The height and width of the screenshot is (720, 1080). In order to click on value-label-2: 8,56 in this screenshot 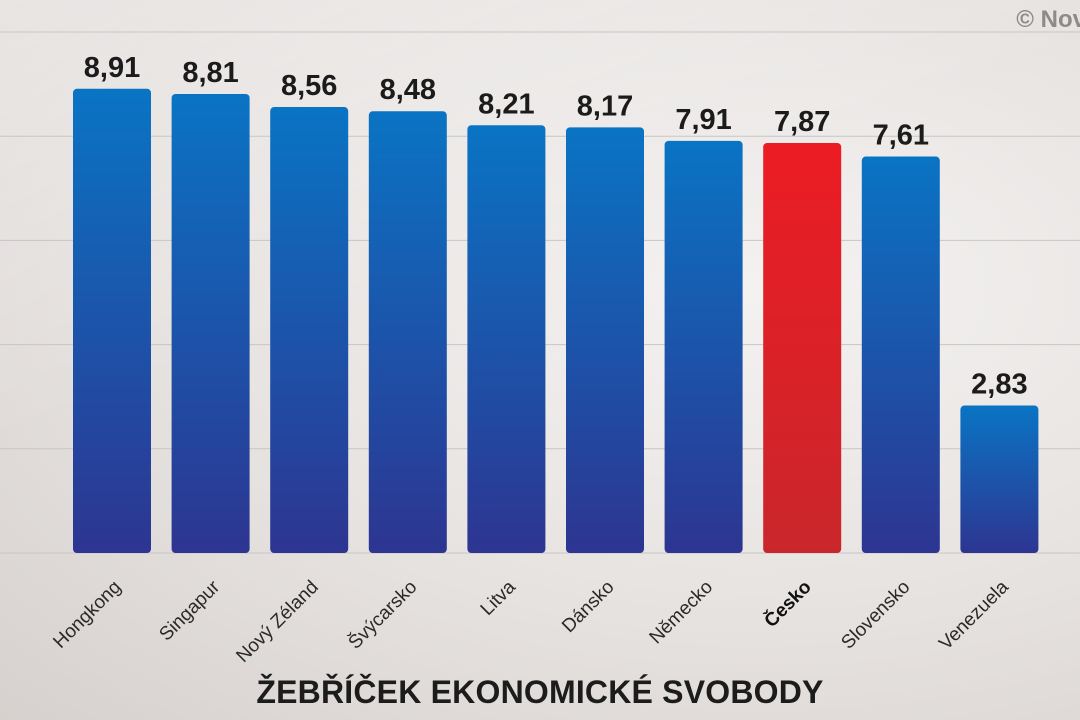, I will do `click(309, 86)`.